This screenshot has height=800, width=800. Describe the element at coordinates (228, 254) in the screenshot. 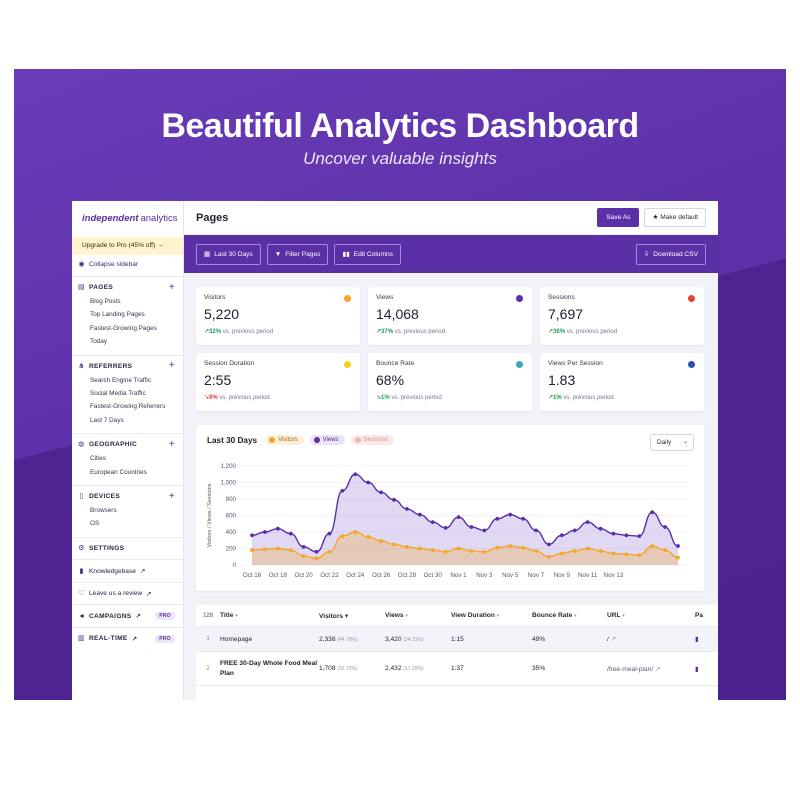

I see `date-range-button: ▦ Last 30 Days` at that location.